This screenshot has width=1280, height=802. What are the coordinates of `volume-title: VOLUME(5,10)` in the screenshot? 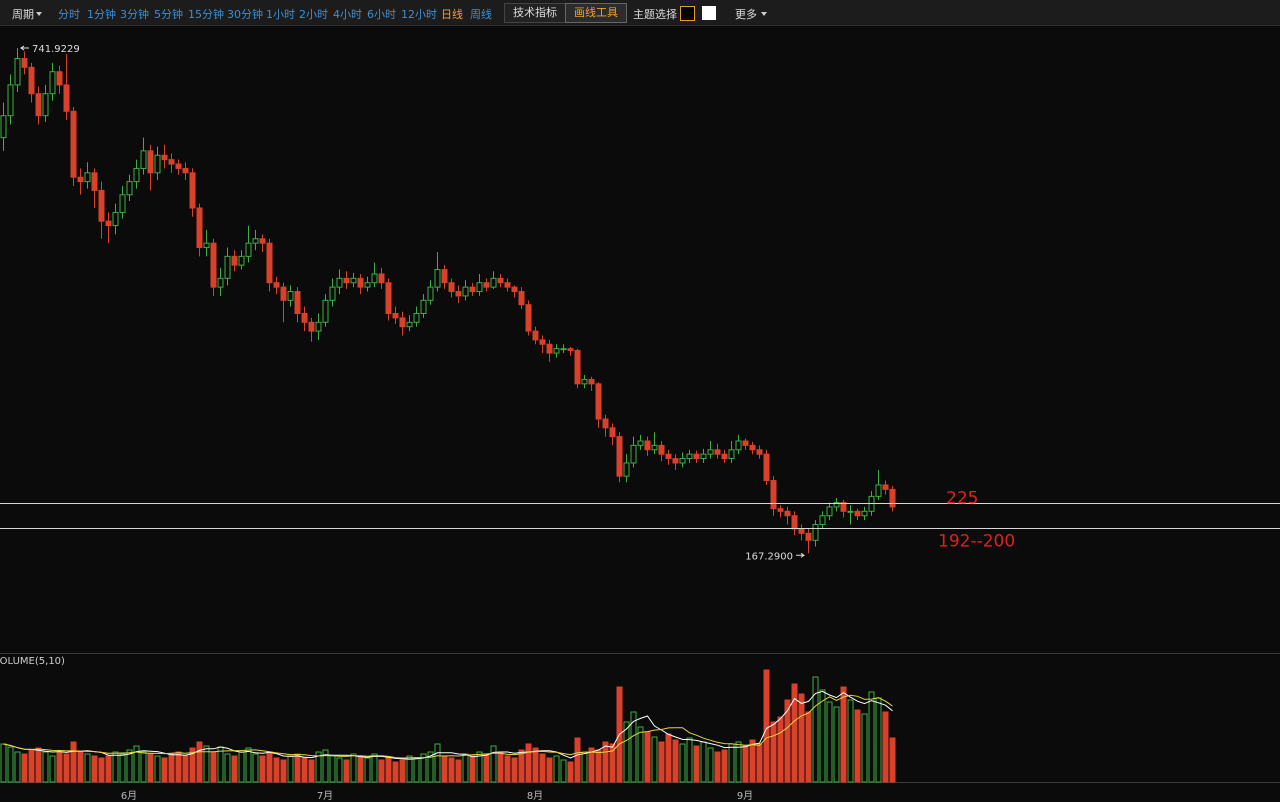 It's located at (32, 661).